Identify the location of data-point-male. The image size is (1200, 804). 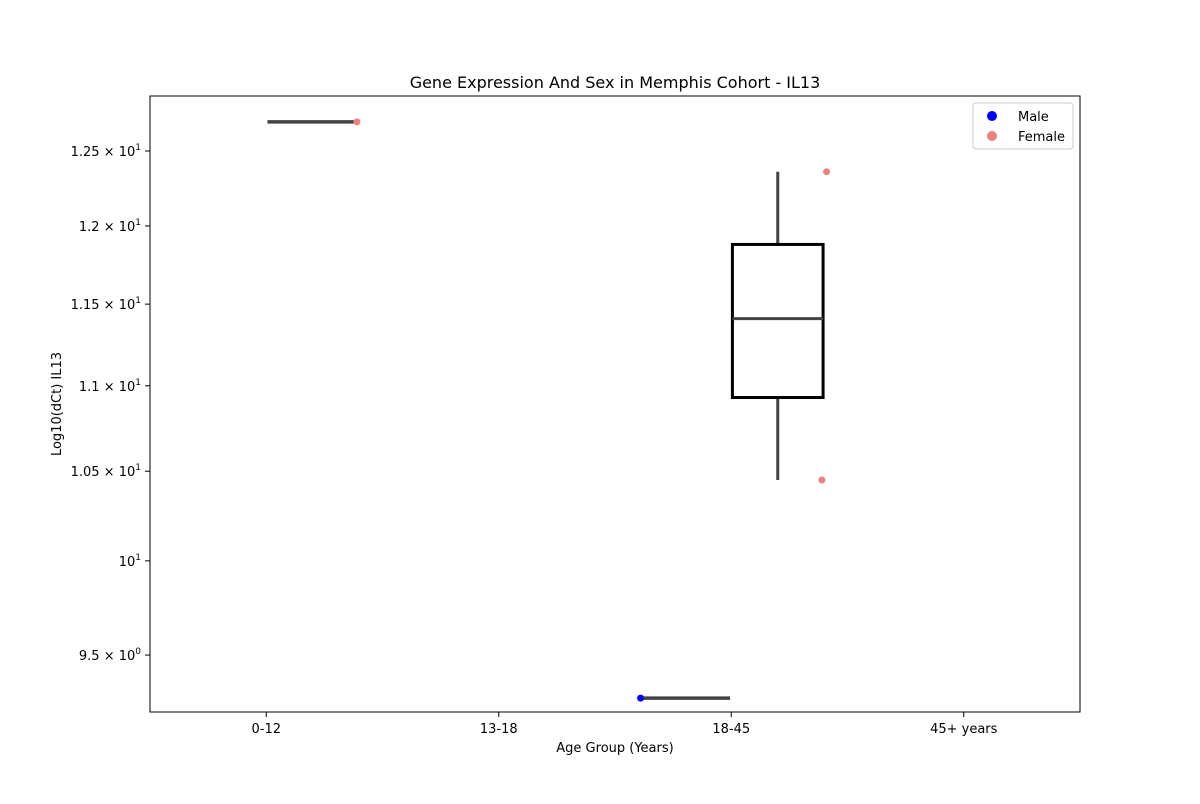
(641, 698).